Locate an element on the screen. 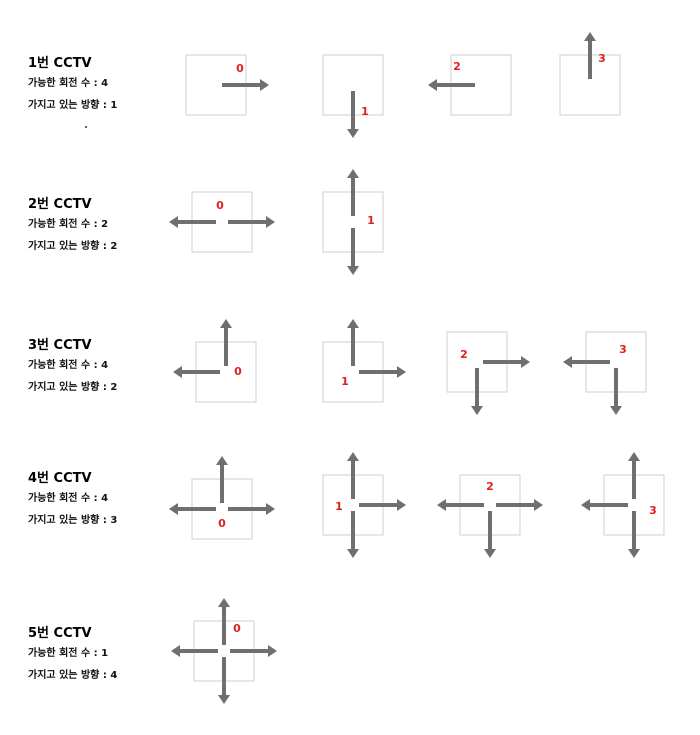 The width and height of the screenshot is (700, 735). cctv-4-direction-count: 가지고 있는 방향 : 3 is located at coordinates (72, 518).